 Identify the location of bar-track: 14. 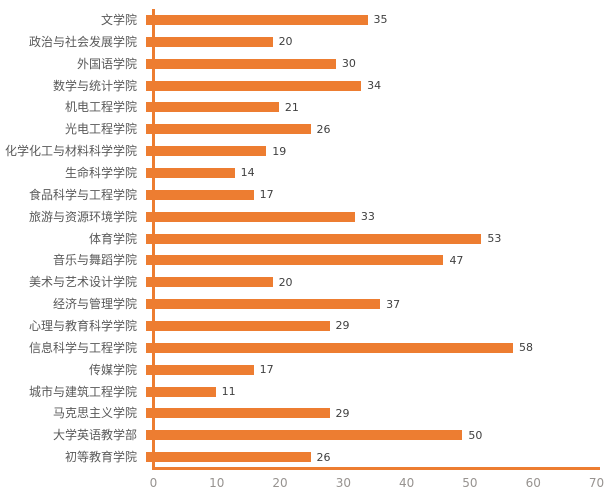
(377, 173).